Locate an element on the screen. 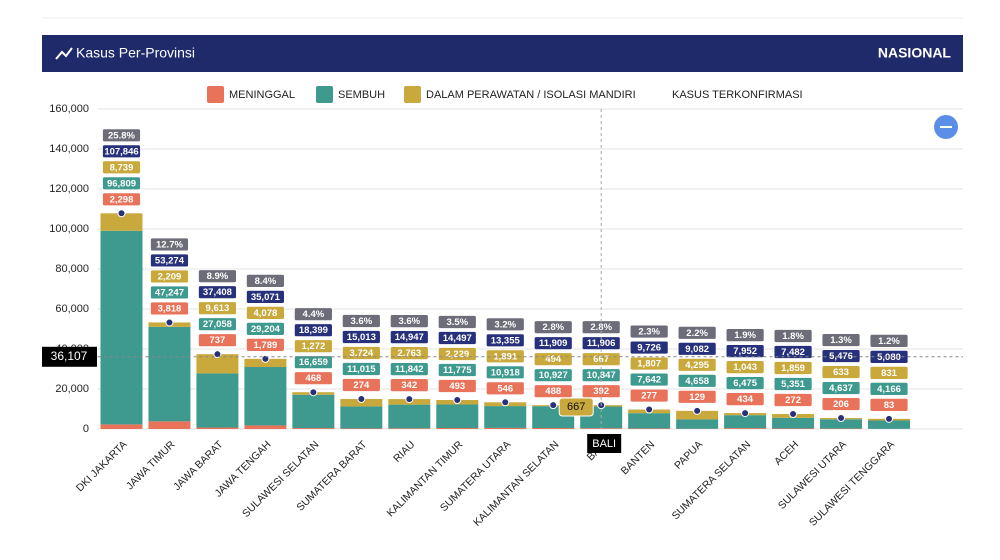 The width and height of the screenshot is (1000, 560). header-title: Kasus Per-Provinsi is located at coordinates (135, 53).